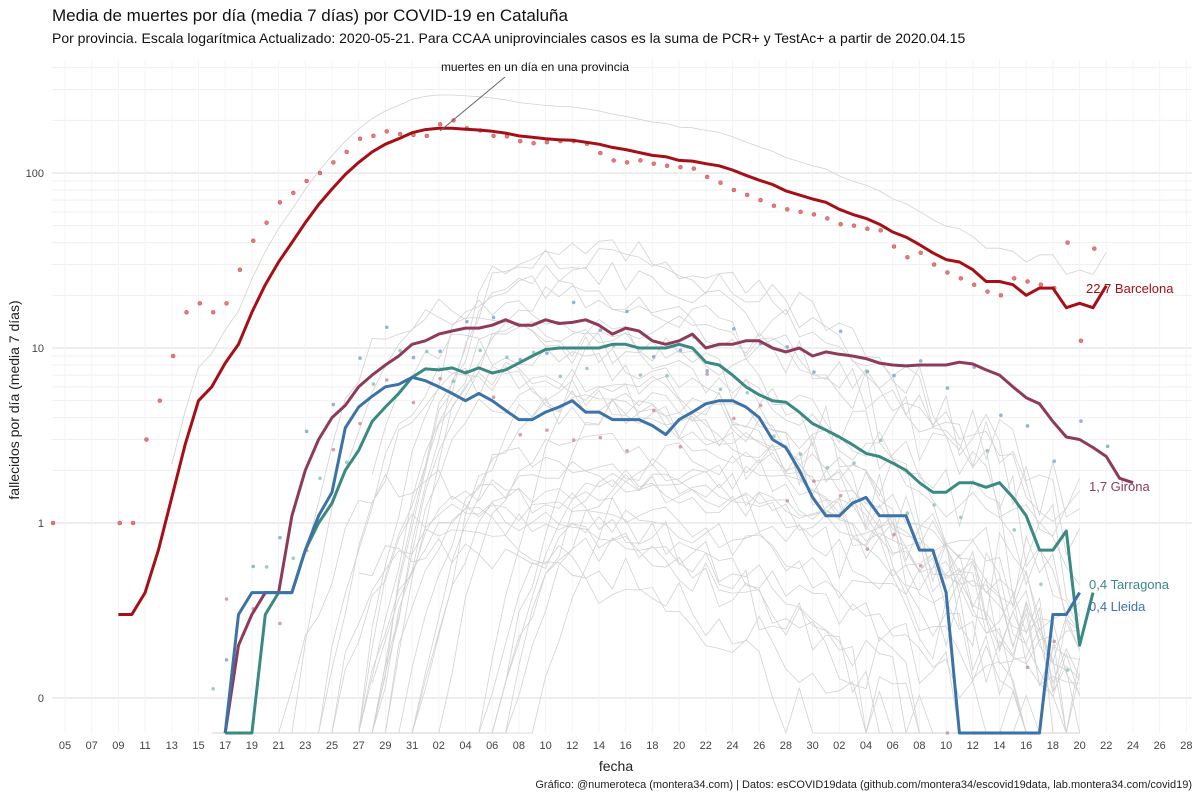 The height and width of the screenshot is (800, 1200). Describe the element at coordinates (519, 746) in the screenshot. I see `x-tick-label: 08` at that location.